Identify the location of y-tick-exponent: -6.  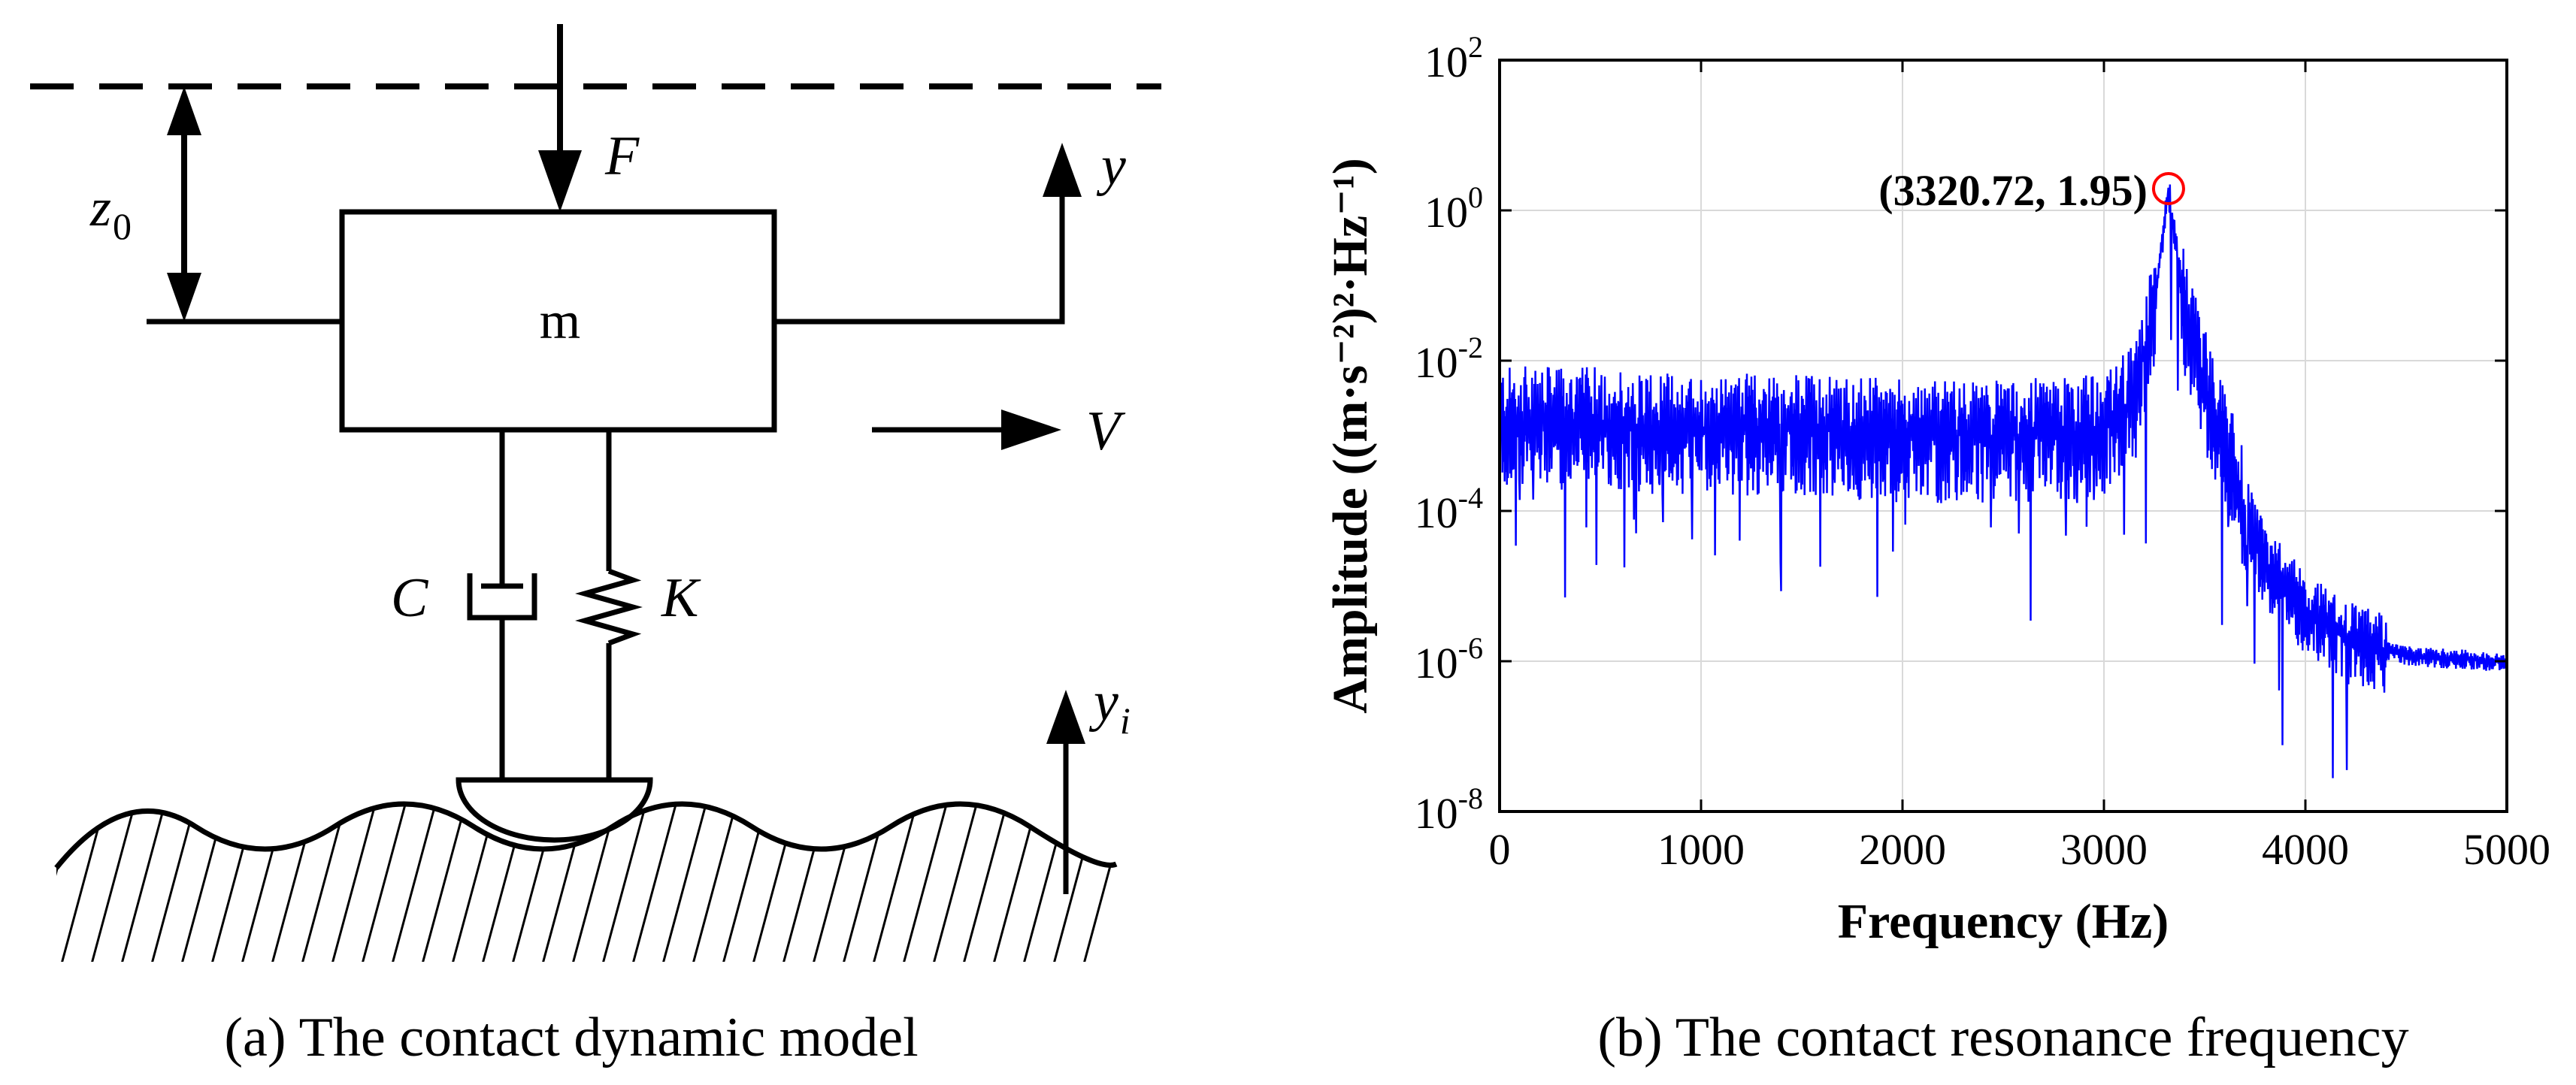
(1470, 648).